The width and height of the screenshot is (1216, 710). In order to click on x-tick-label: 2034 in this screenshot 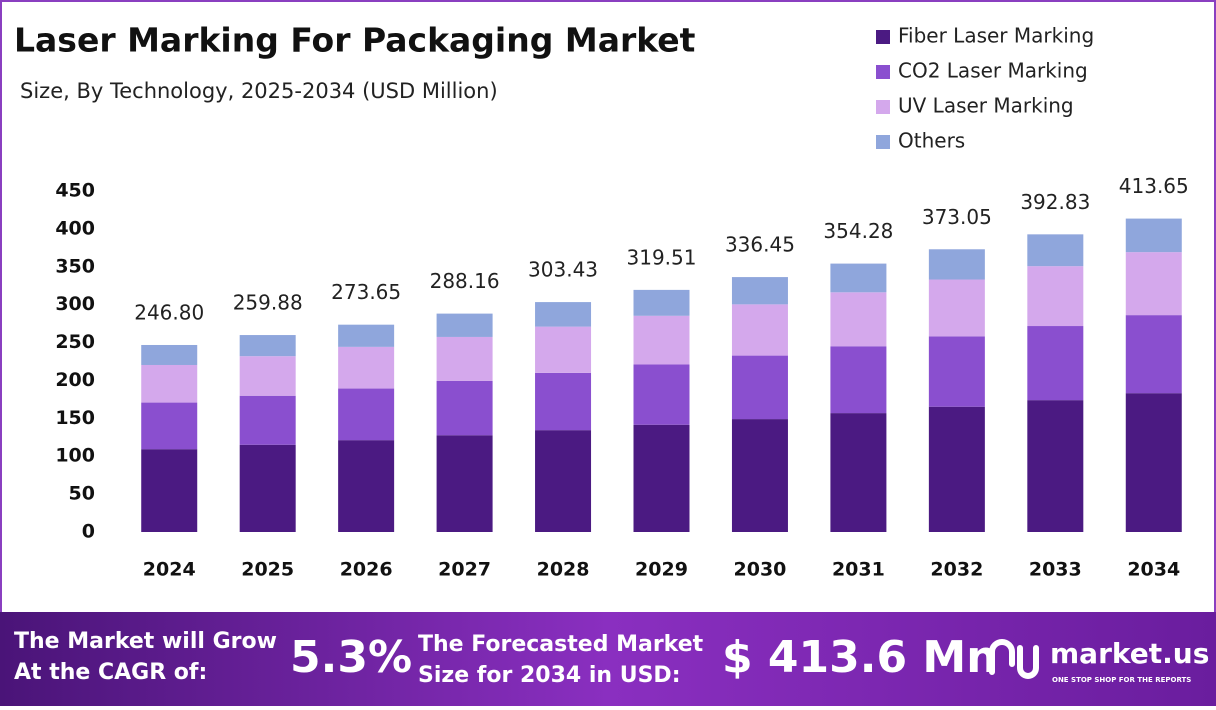, I will do `click(1153, 570)`.